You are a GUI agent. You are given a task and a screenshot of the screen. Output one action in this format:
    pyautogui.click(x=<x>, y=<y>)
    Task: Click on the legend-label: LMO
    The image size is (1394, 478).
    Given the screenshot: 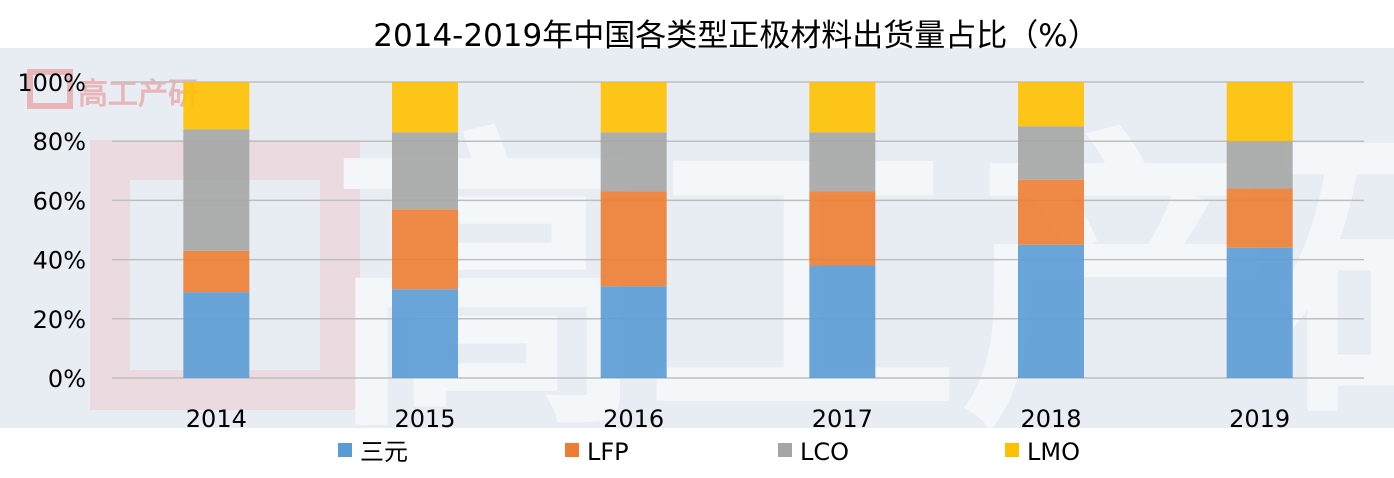 What is the action you would take?
    pyautogui.click(x=1053, y=452)
    